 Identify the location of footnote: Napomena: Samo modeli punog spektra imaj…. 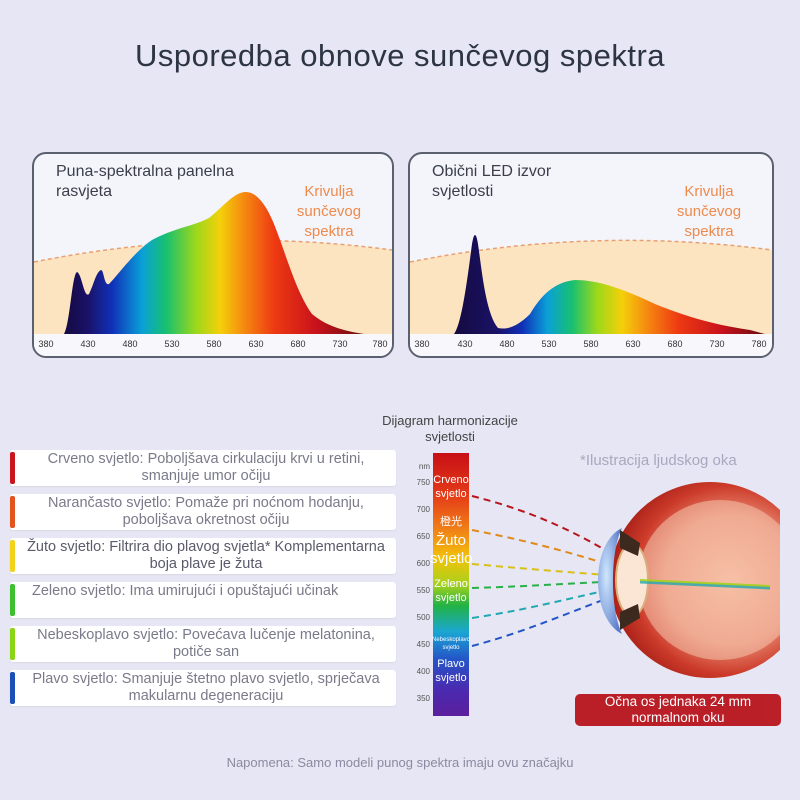
(400, 762).